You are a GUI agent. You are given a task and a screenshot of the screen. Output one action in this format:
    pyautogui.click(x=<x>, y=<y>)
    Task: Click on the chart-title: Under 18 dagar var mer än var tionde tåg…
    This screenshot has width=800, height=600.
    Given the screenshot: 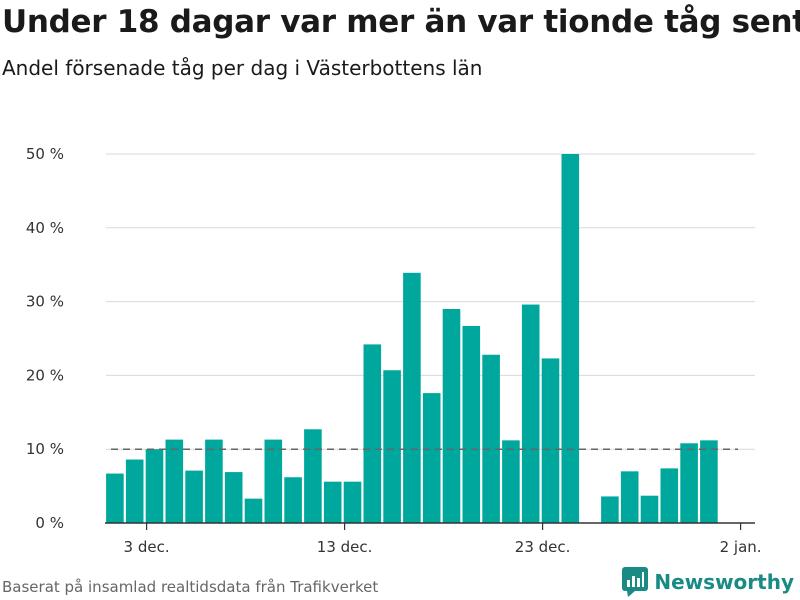 What is the action you would take?
    pyautogui.click(x=401, y=22)
    